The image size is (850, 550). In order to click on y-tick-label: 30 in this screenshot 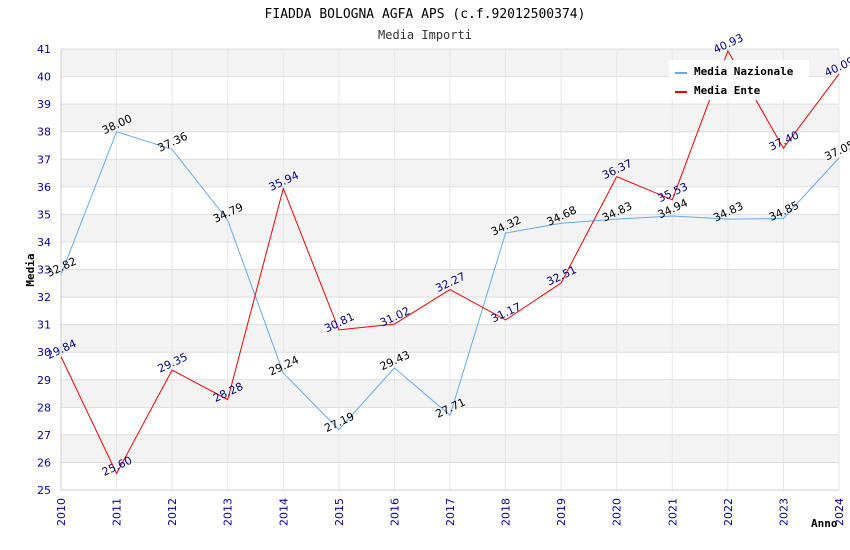, I will do `click(44, 352)`.